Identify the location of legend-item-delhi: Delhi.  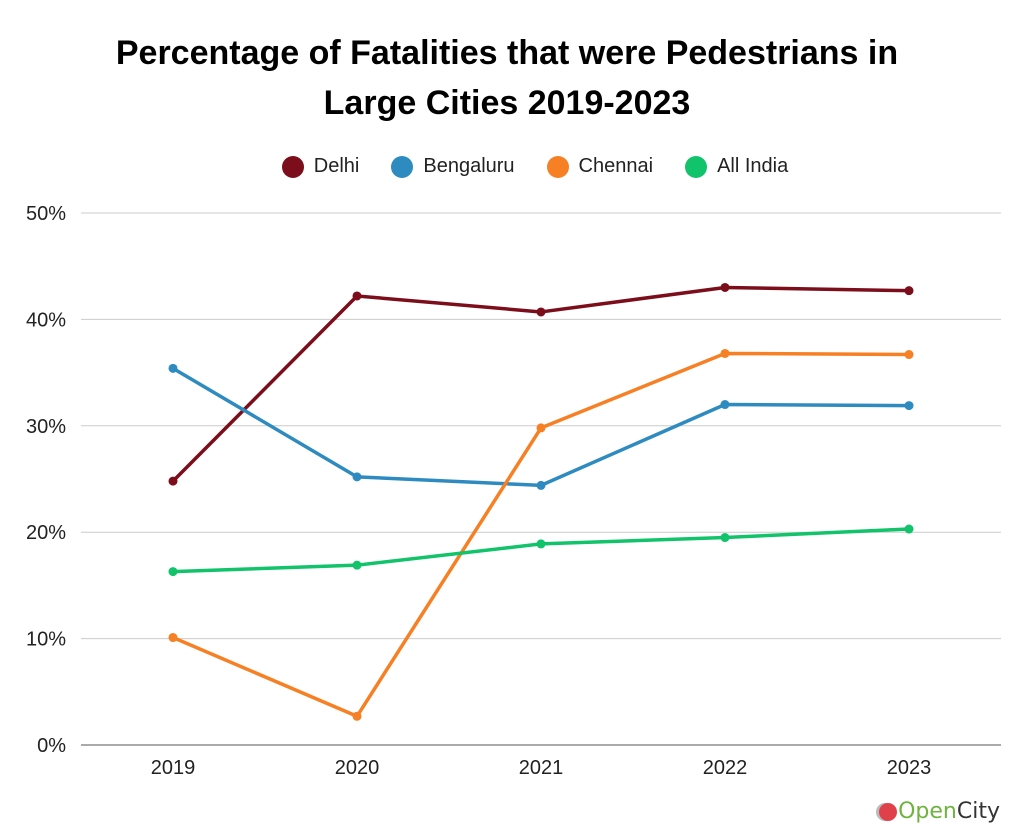
(320, 166).